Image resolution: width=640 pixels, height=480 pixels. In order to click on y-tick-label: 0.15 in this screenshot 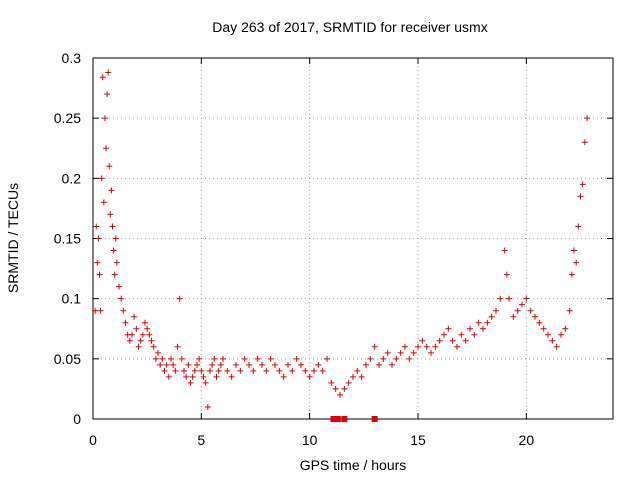, I will do `click(67, 239)`.